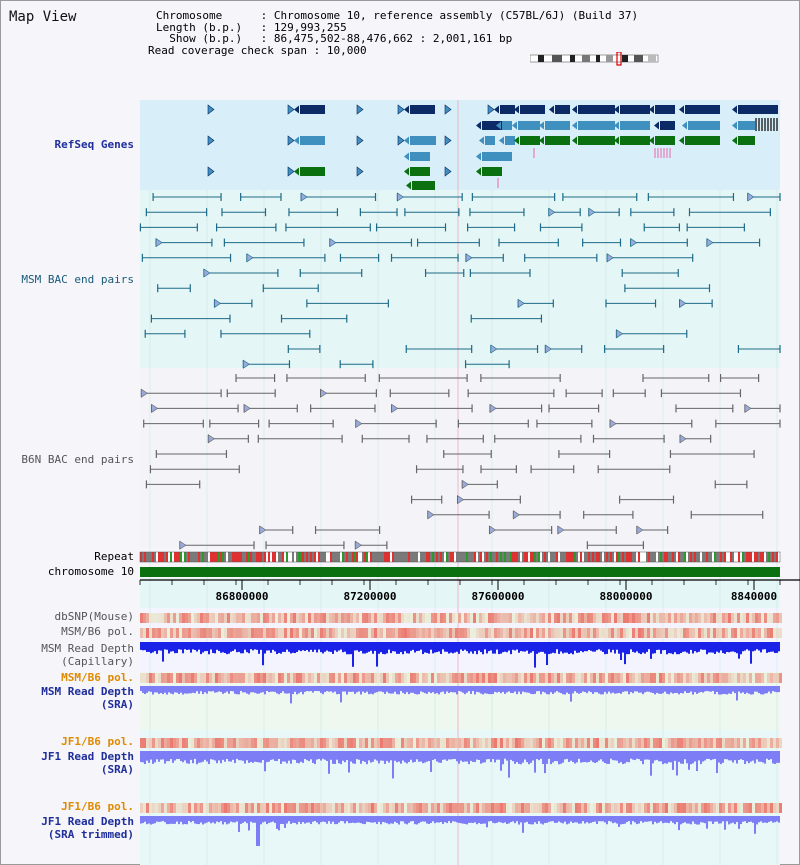 Image resolution: width=800 pixels, height=865 pixels. I want to click on ruler-tick-label: 8840000, so click(754, 596).